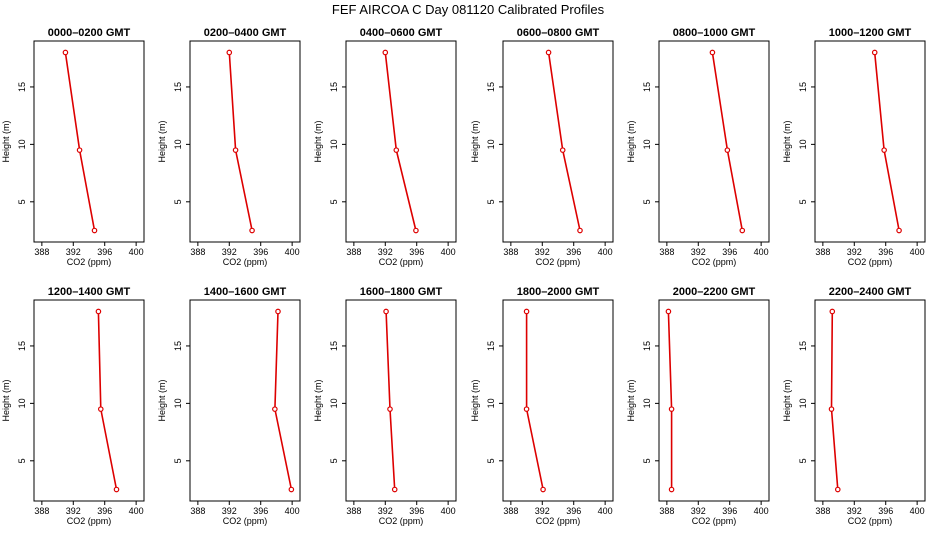 The image size is (936, 540). What do you see at coordinates (870, 292) in the screenshot?
I see `panel-title: 2200–2400 GMT` at bounding box center [870, 292].